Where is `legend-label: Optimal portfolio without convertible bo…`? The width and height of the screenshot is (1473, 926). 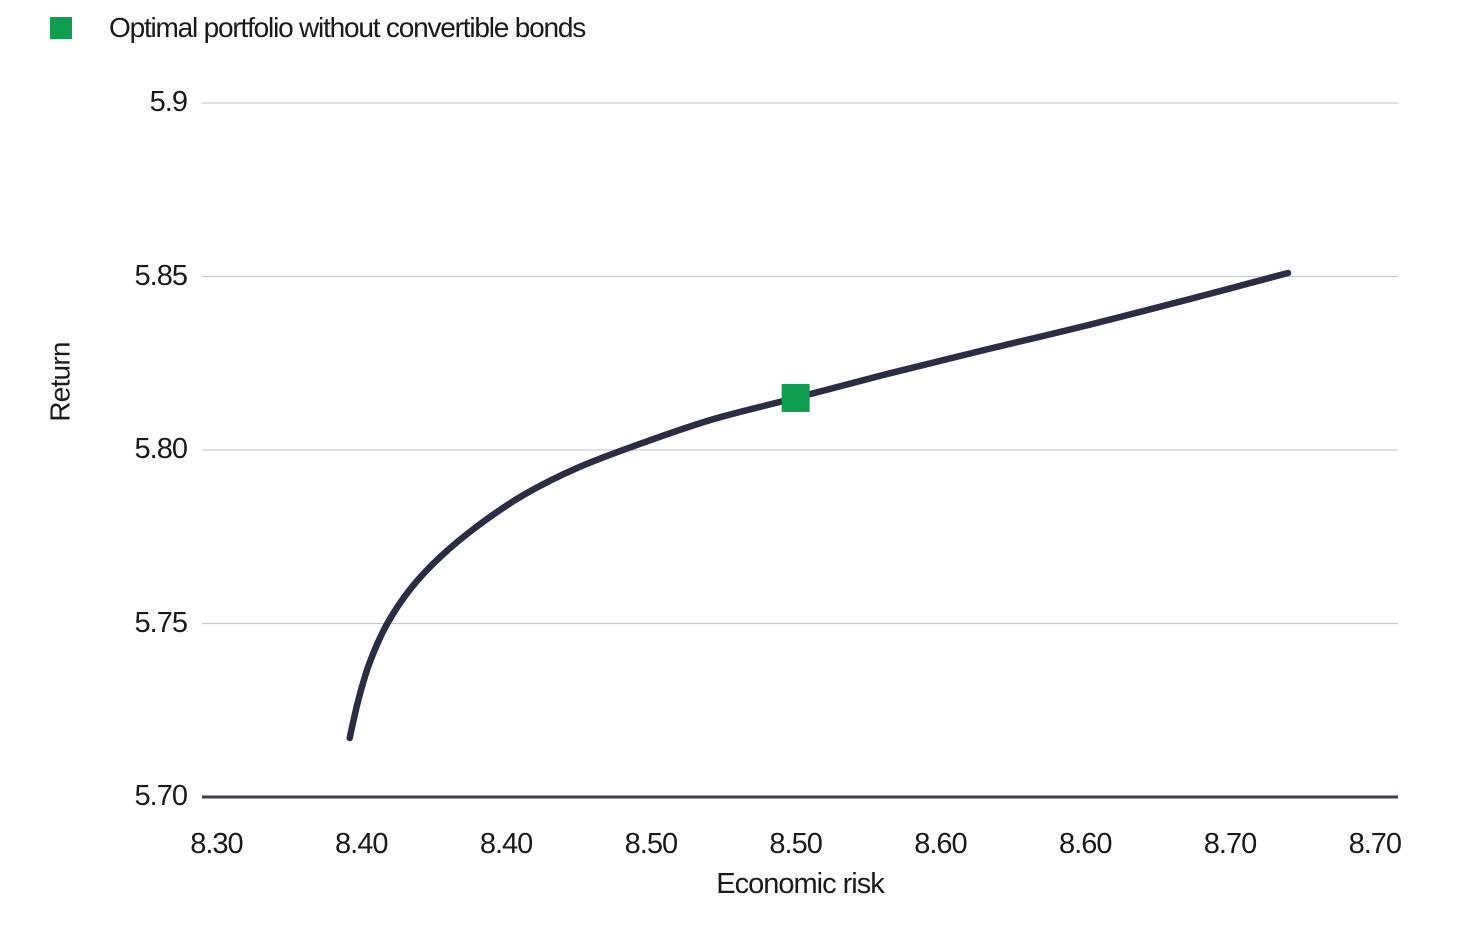 legend-label: Optimal portfolio without convertible bo… is located at coordinates (347, 27).